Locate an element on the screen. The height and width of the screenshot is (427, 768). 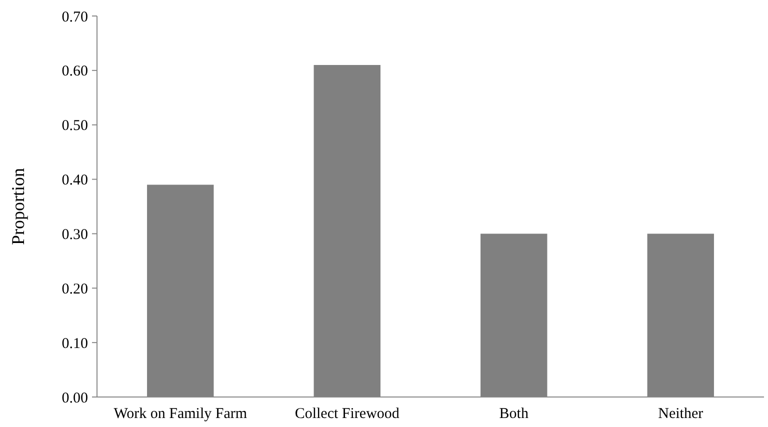
y-tick-label: 0.30 is located at coordinates (75, 234).